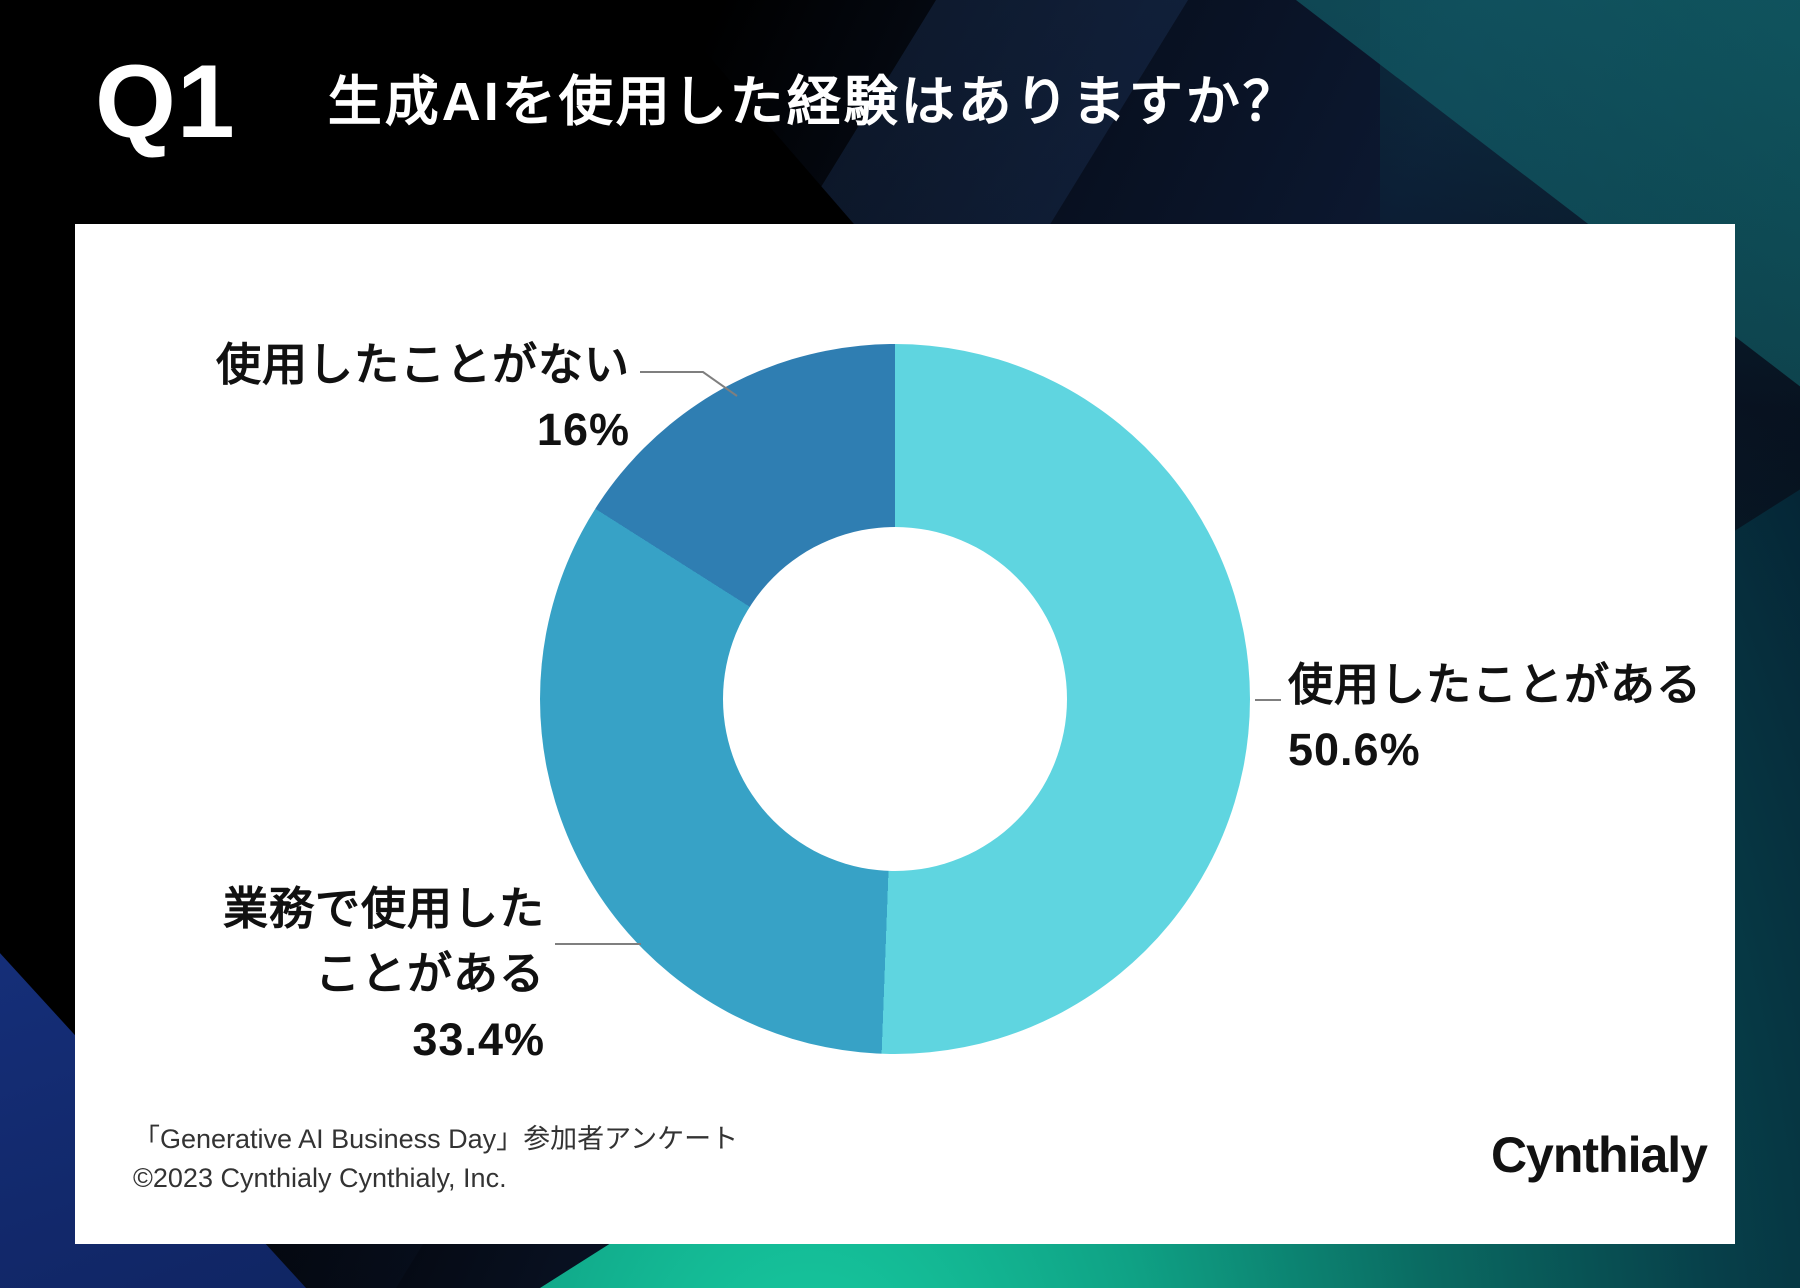 The width and height of the screenshot is (1800, 1288). Describe the element at coordinates (1354, 750) in the screenshot. I see `segment-label-used-value: 50.6%` at that location.